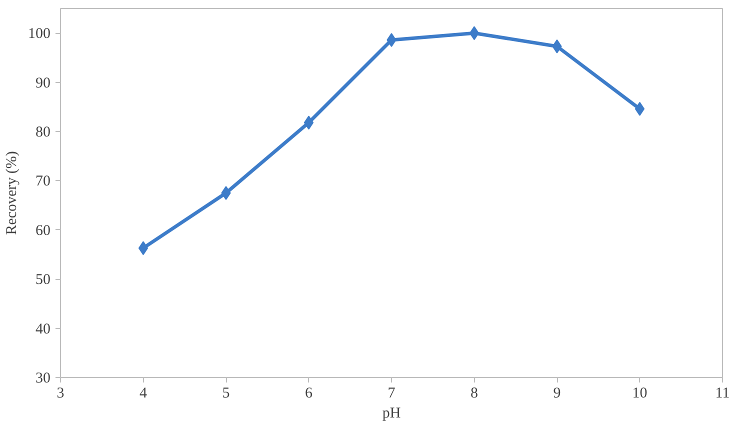 The width and height of the screenshot is (737, 424). Describe the element at coordinates (557, 394) in the screenshot. I see `x-tick-label: 9` at that location.